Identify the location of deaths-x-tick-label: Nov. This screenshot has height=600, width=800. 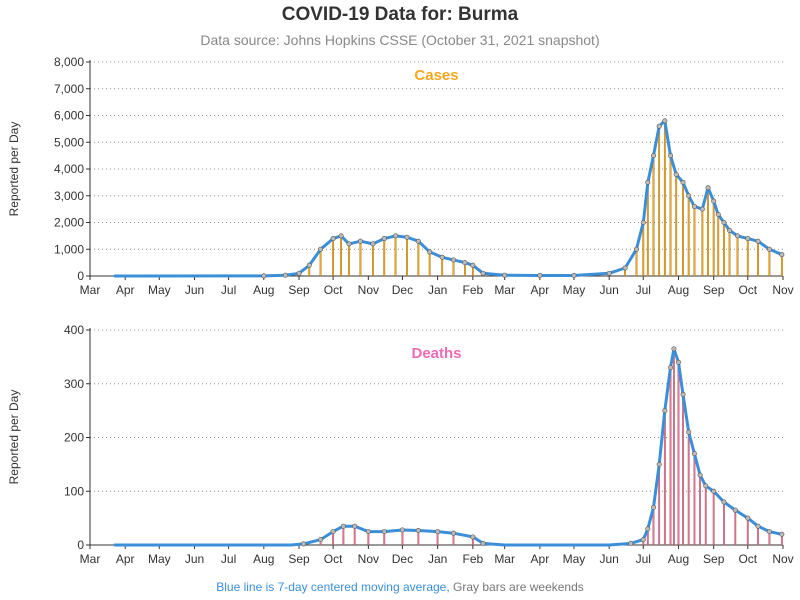
(782, 559).